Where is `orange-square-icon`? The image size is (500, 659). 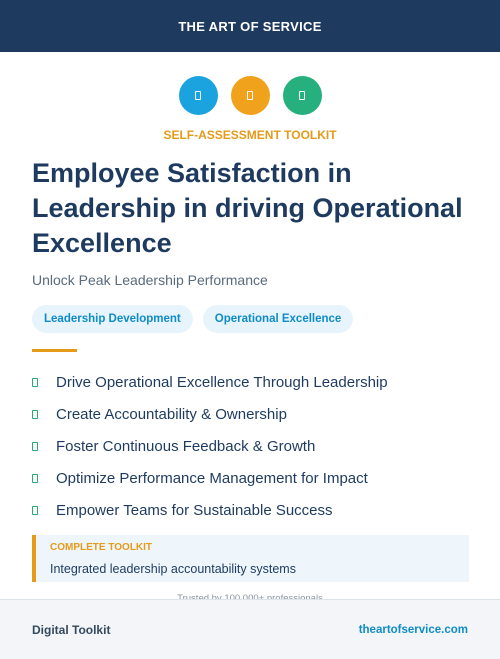 orange-square-icon is located at coordinates (250, 95).